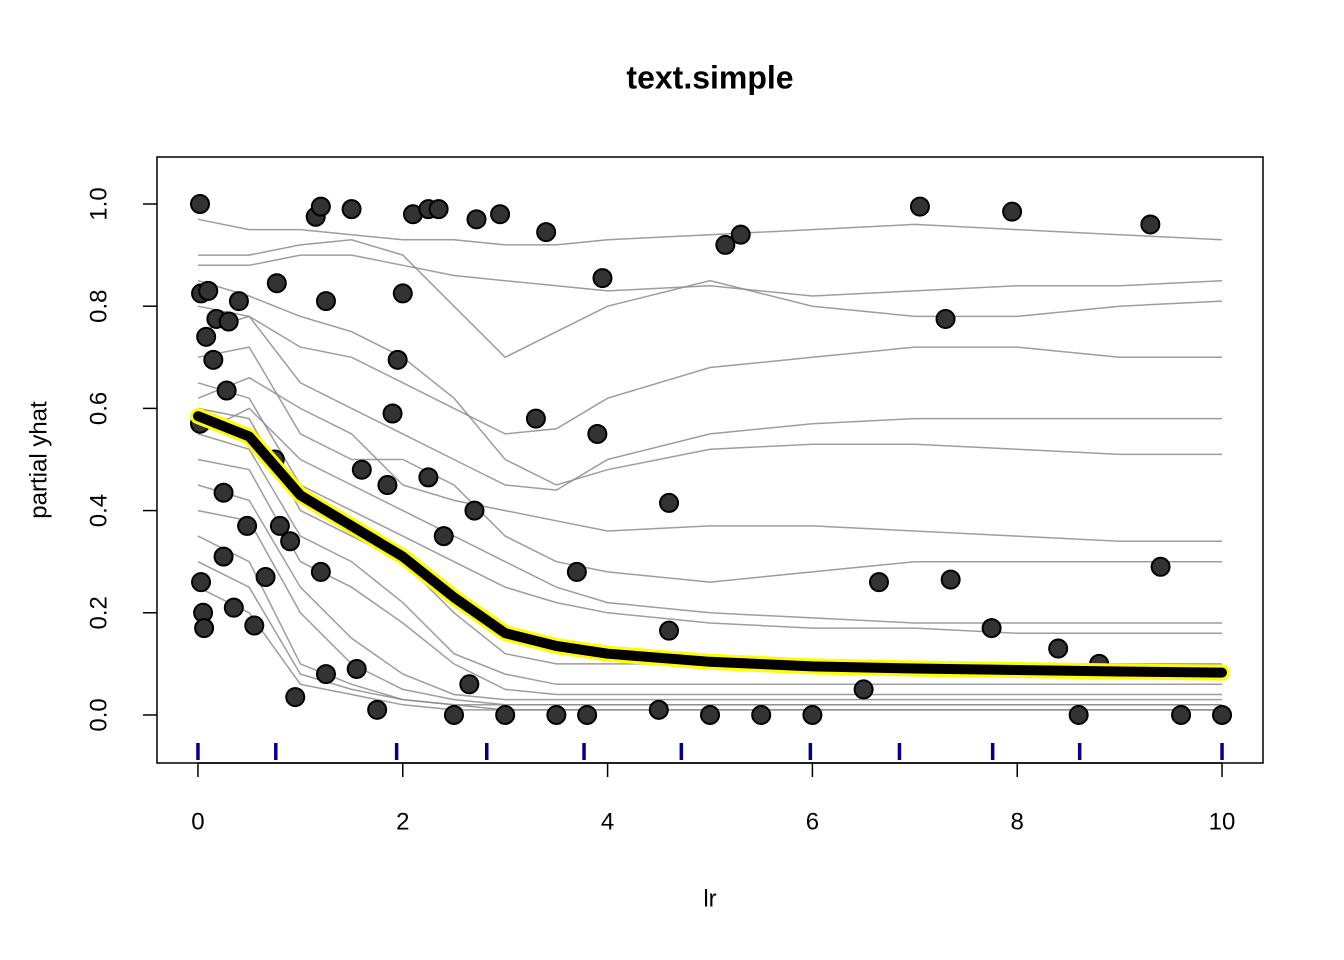  What do you see at coordinates (607, 821) in the screenshot?
I see `x-tick-label: 4` at bounding box center [607, 821].